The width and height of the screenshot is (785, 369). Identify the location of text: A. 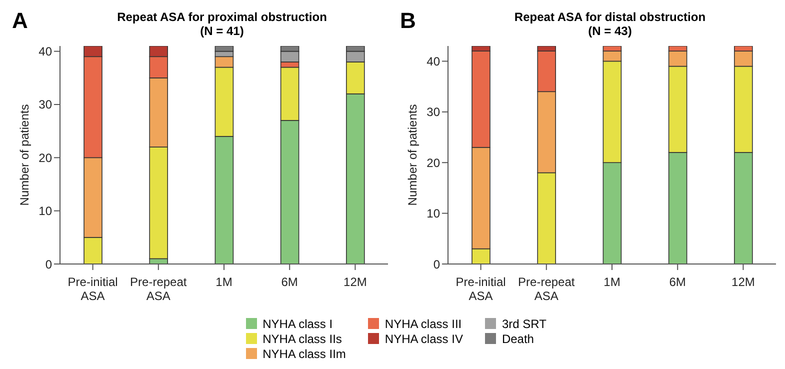
(20, 21).